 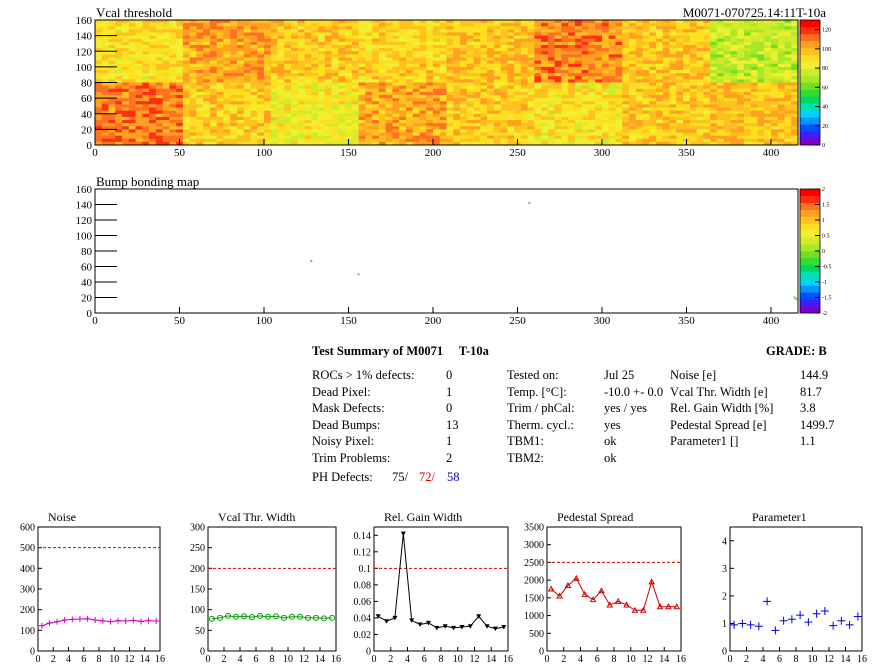 I want to click on x-tick-label: 8, so click(x=614, y=659).